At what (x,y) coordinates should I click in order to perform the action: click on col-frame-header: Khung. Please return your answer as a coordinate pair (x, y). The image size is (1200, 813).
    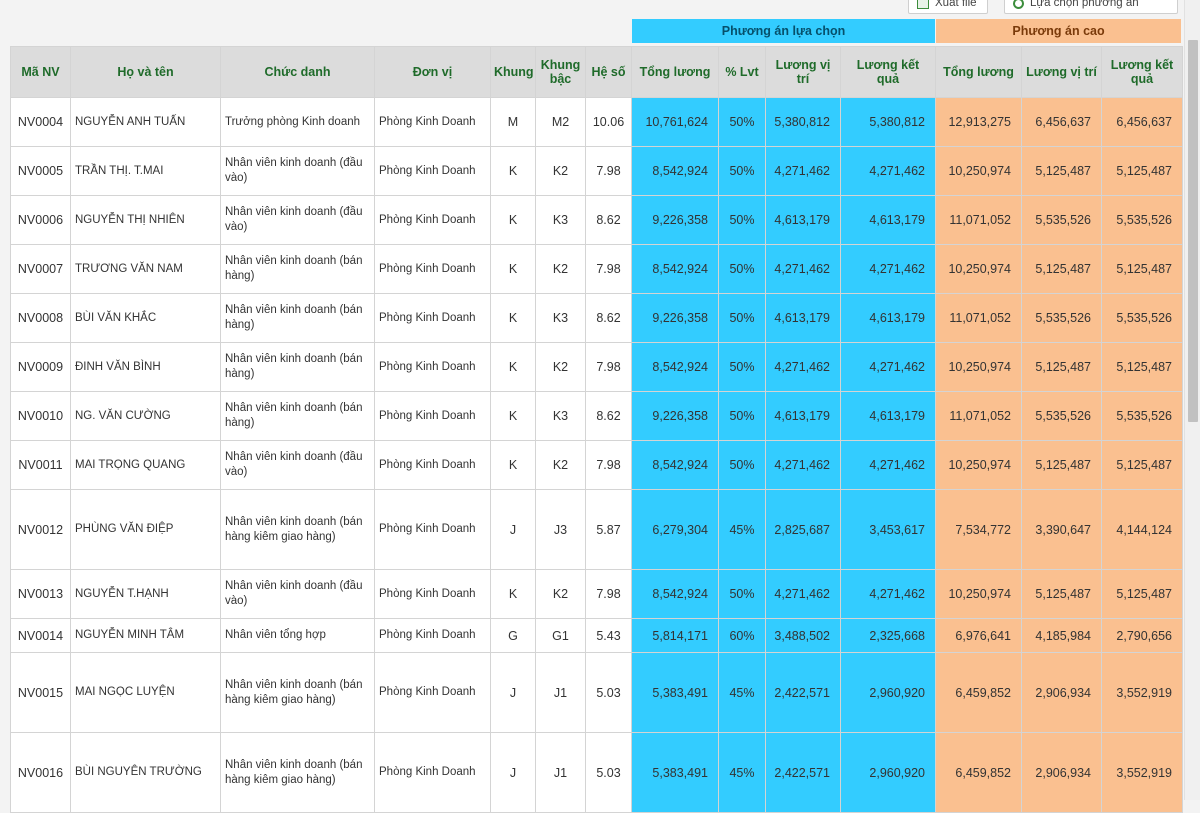
    Looking at the image, I should click on (513, 72).